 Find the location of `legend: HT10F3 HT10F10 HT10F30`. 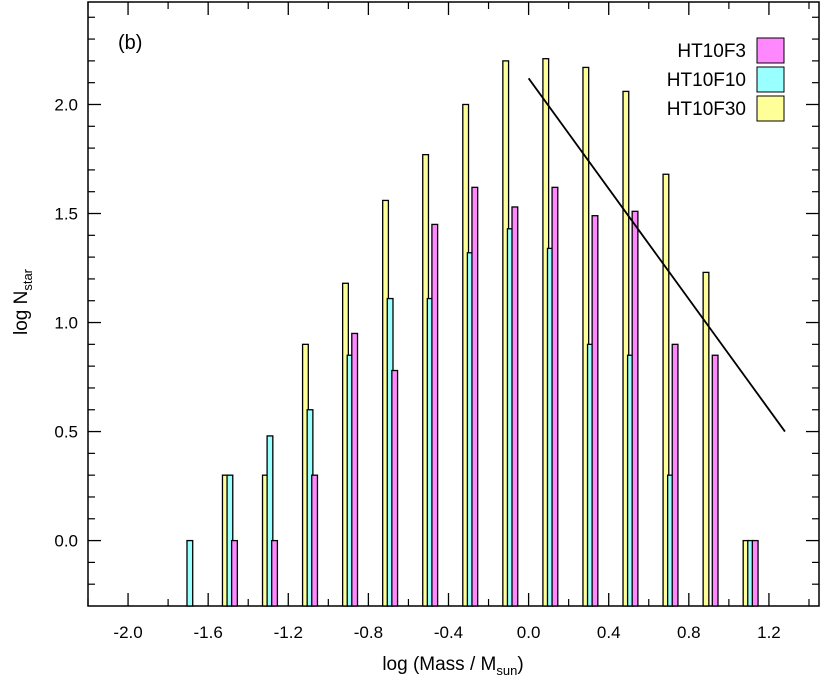

legend: HT10F3 HT10F10 HT10F30 is located at coordinates (726, 79).